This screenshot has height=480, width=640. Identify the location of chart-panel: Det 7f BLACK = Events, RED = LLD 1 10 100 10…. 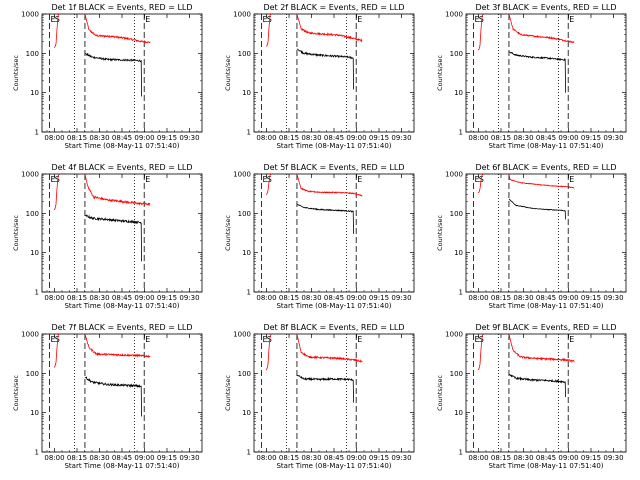
(107, 396).